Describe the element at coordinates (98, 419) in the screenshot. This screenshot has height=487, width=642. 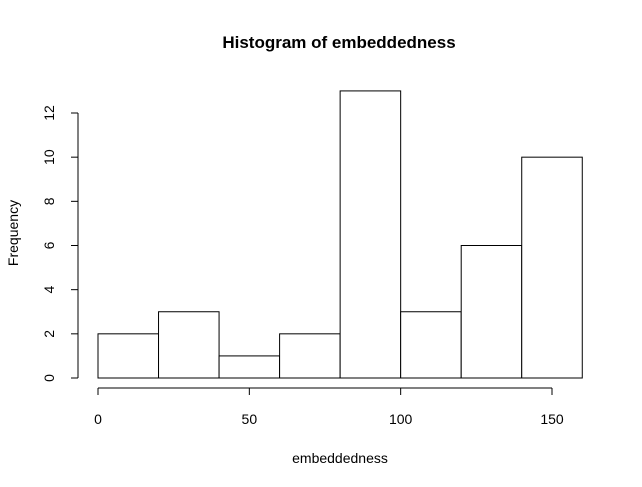
I see `x-tick-label-0: 0` at that location.